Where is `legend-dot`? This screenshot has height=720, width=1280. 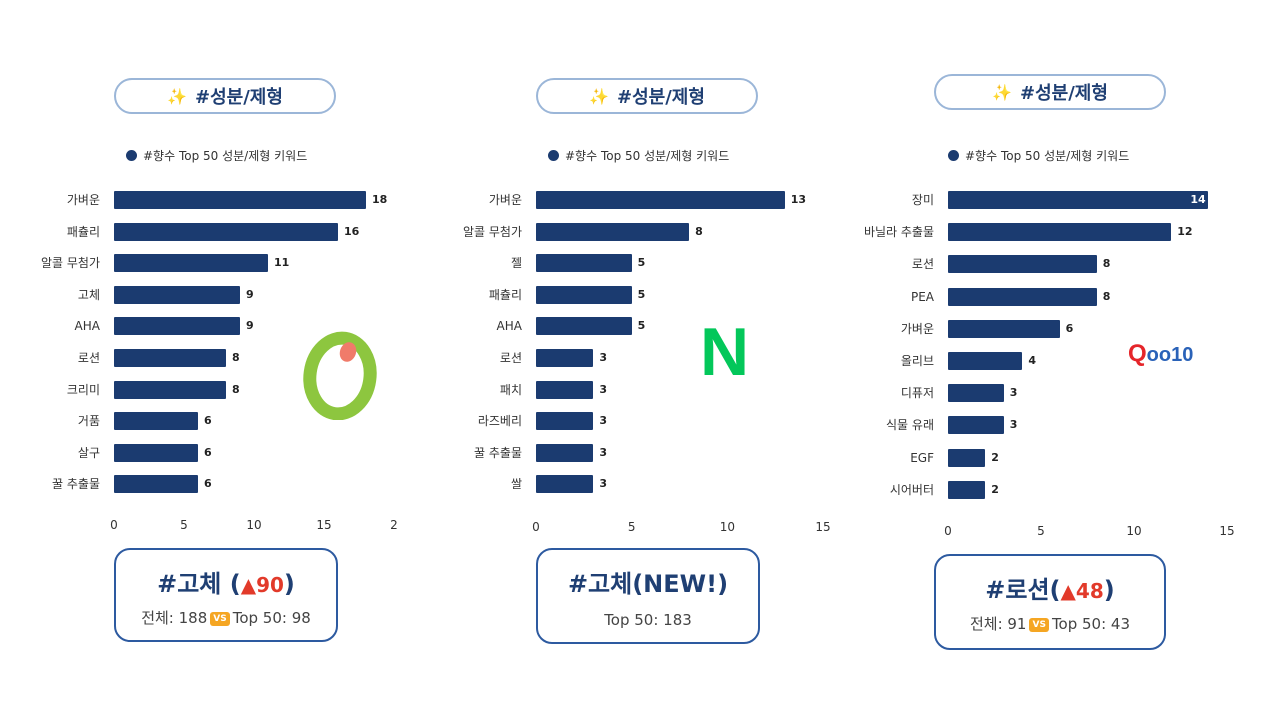 legend-dot is located at coordinates (131, 155).